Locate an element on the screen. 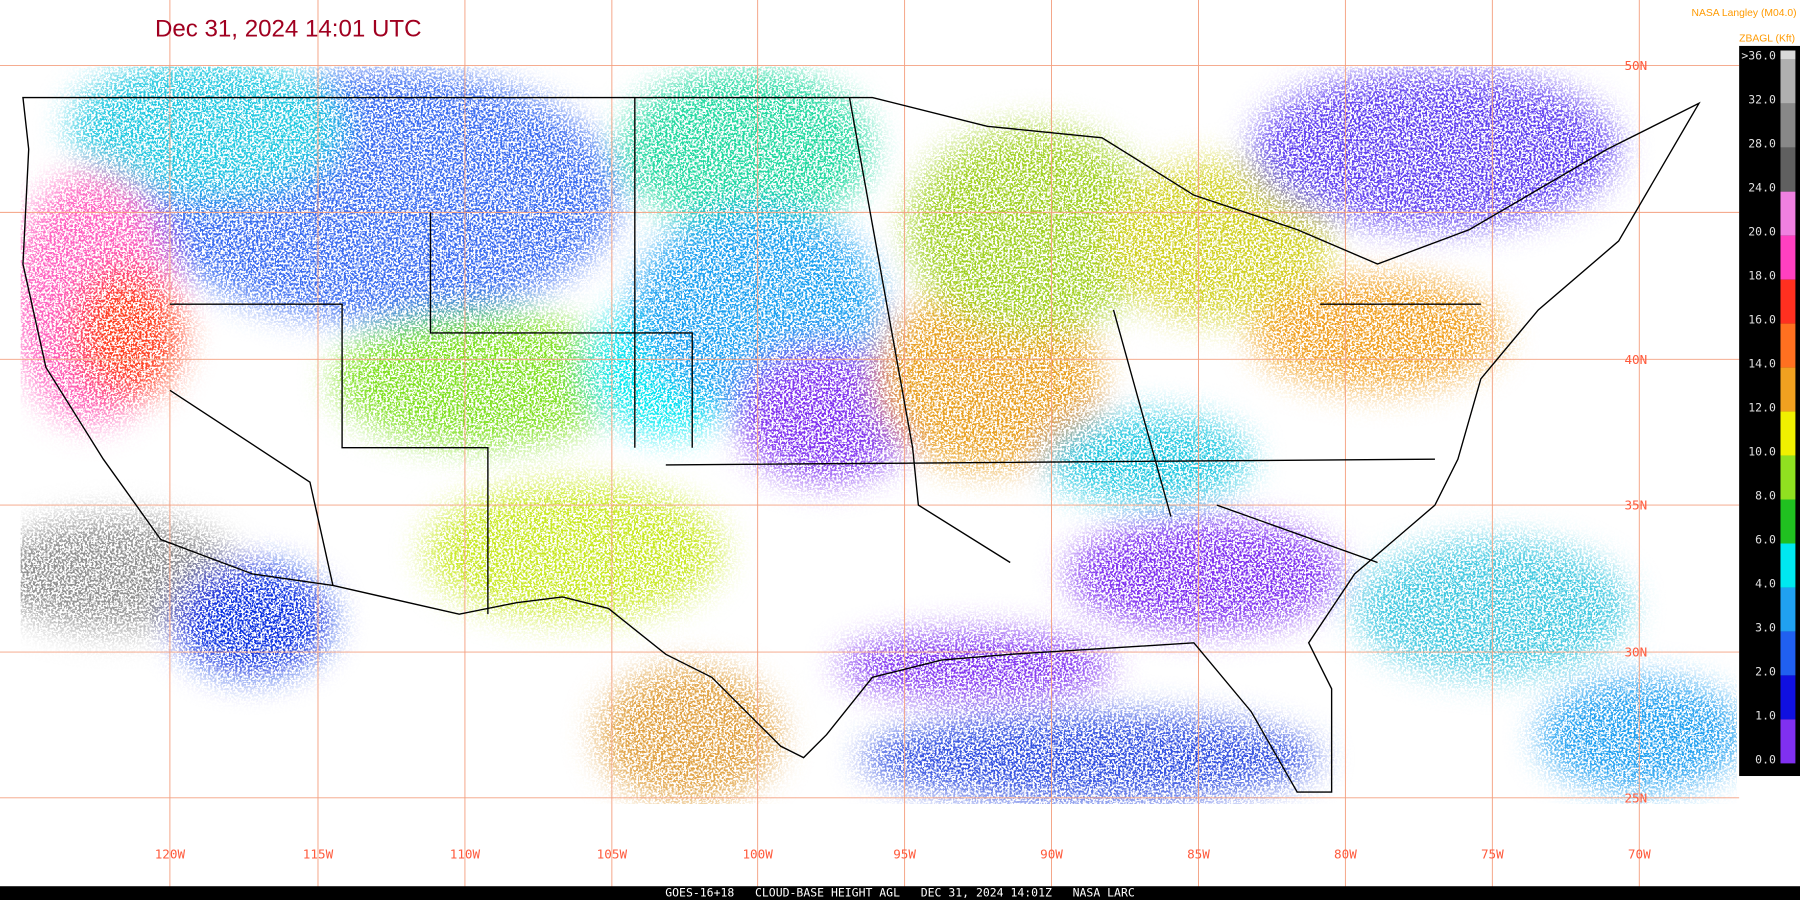 This screenshot has width=1800, height=900. colorbar-swatches is located at coordinates (1788, 407).